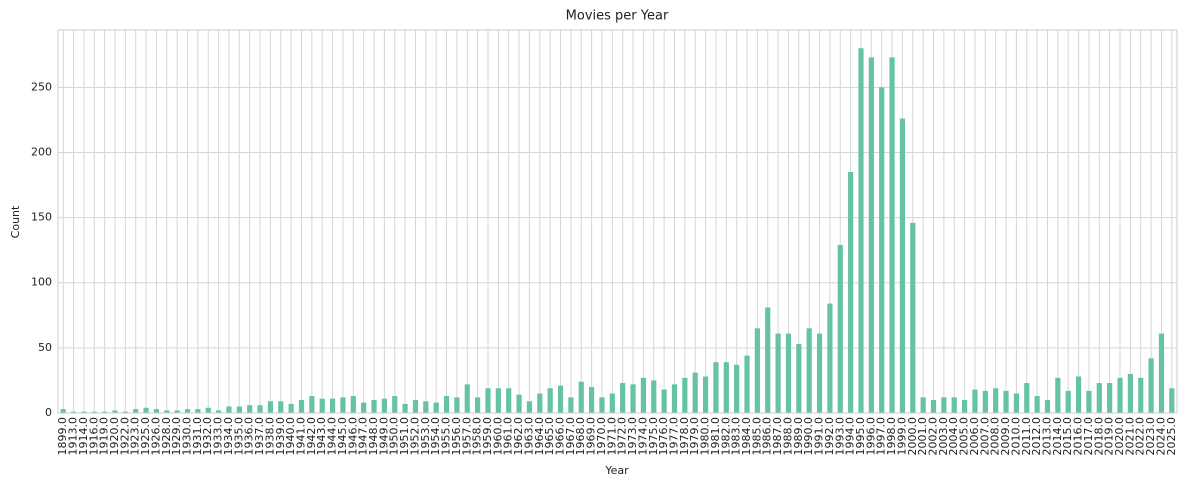 This screenshot has width=1189, height=490. Describe the element at coordinates (616, 470) in the screenshot. I see `x-axis-label: Year` at that location.